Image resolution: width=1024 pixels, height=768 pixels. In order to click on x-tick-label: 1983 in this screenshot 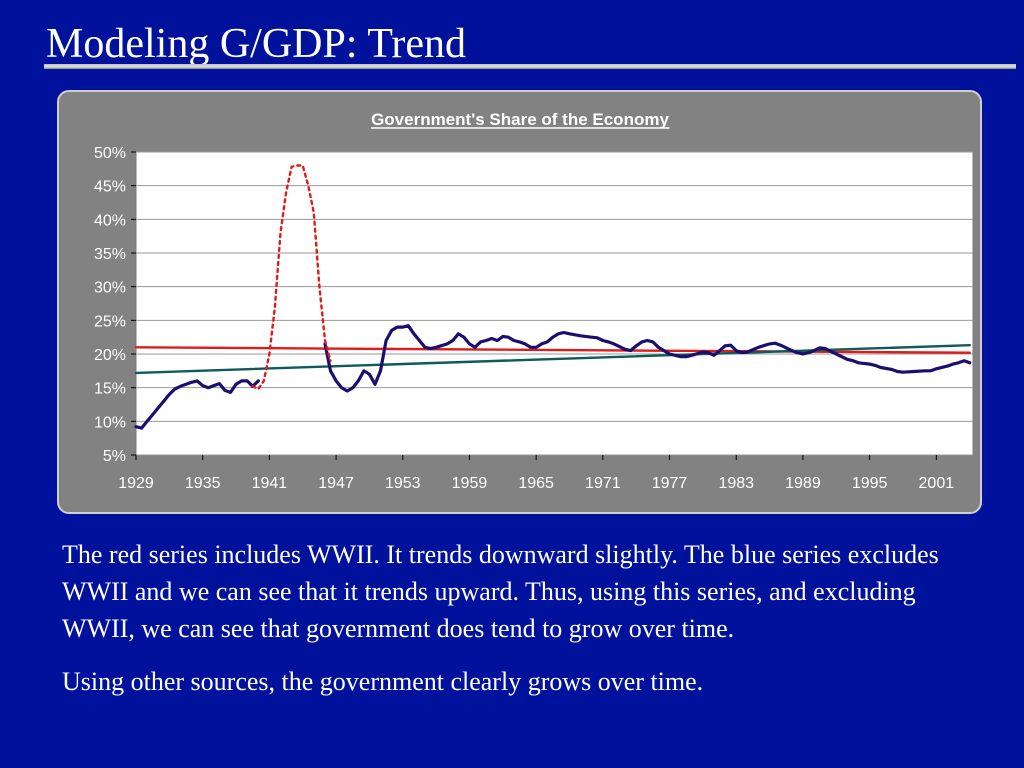, I will do `click(736, 483)`.